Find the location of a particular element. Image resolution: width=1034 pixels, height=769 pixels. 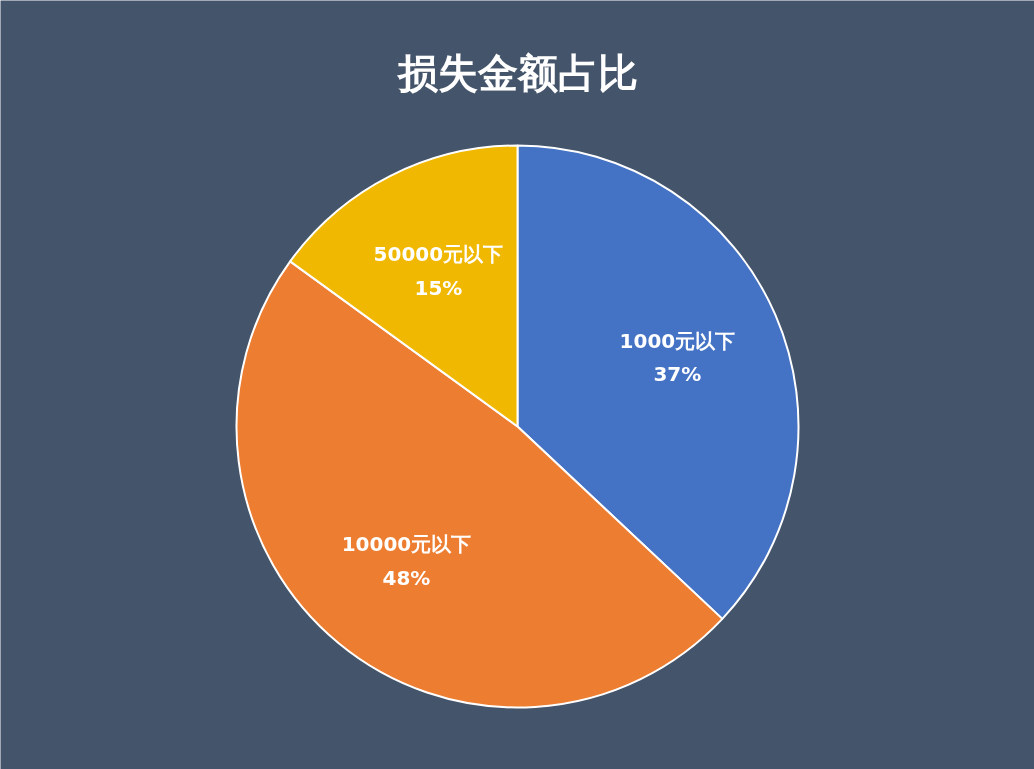

data-label: 37% is located at coordinates (677, 374).